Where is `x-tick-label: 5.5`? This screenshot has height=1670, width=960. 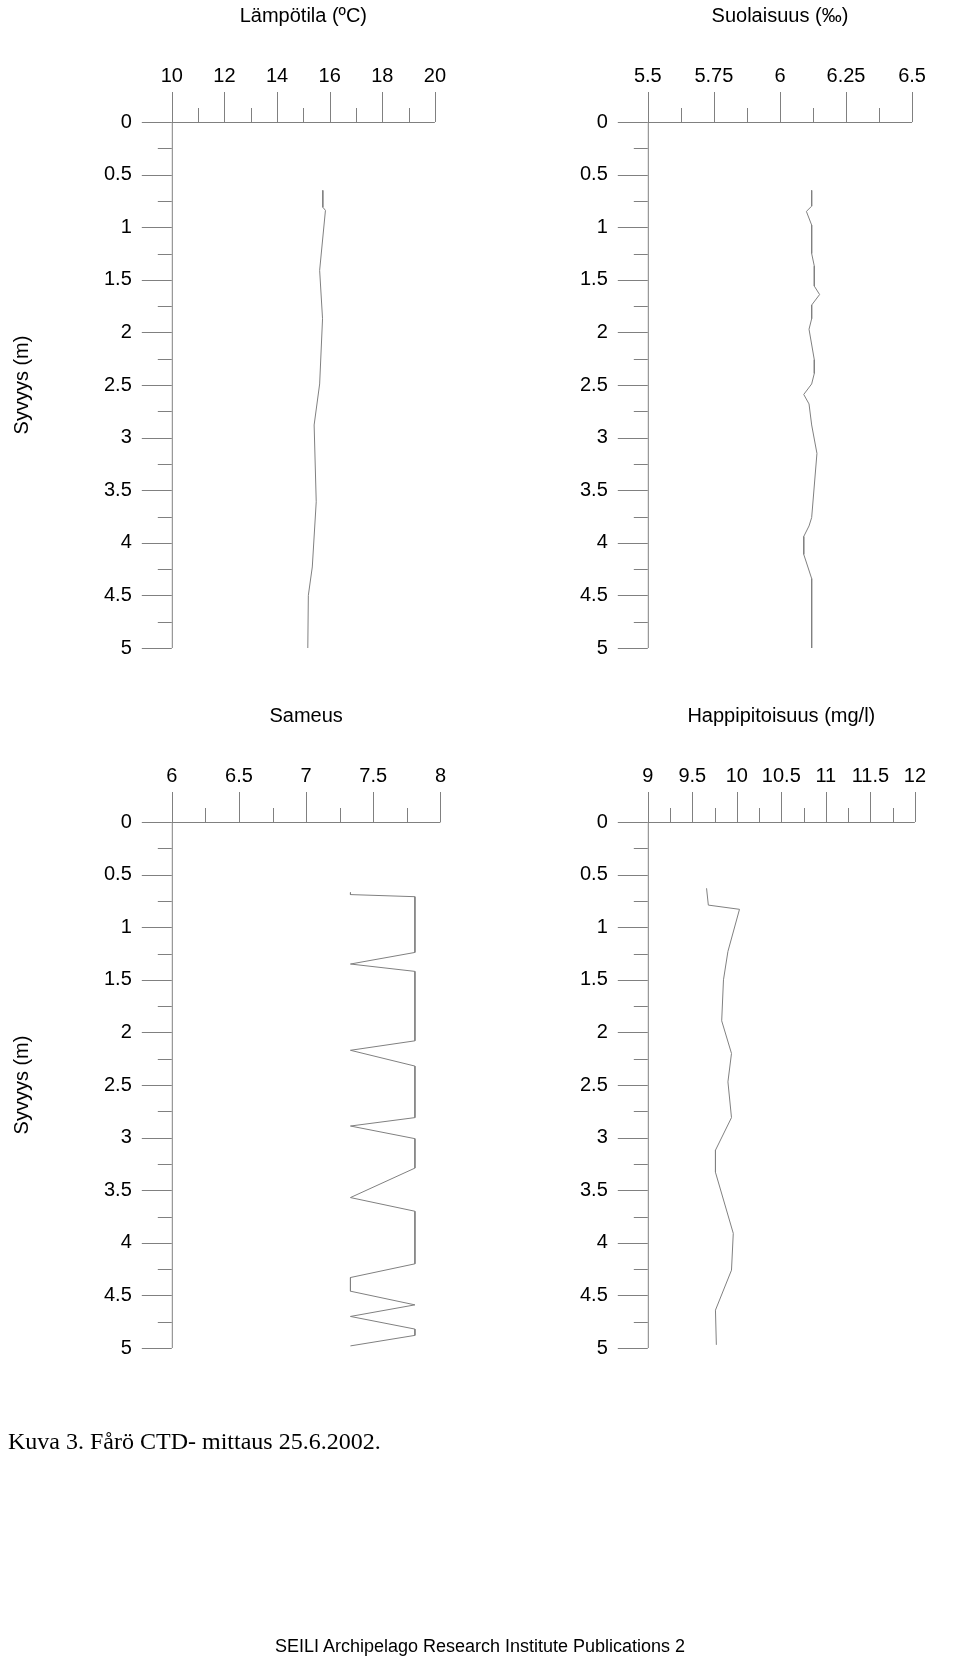 x-tick-label: 5.5 is located at coordinates (647, 74).